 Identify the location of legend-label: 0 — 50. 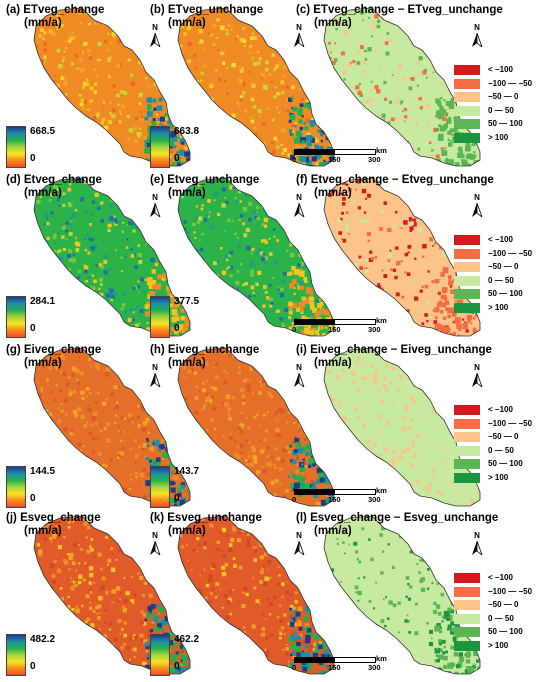
(501, 618).